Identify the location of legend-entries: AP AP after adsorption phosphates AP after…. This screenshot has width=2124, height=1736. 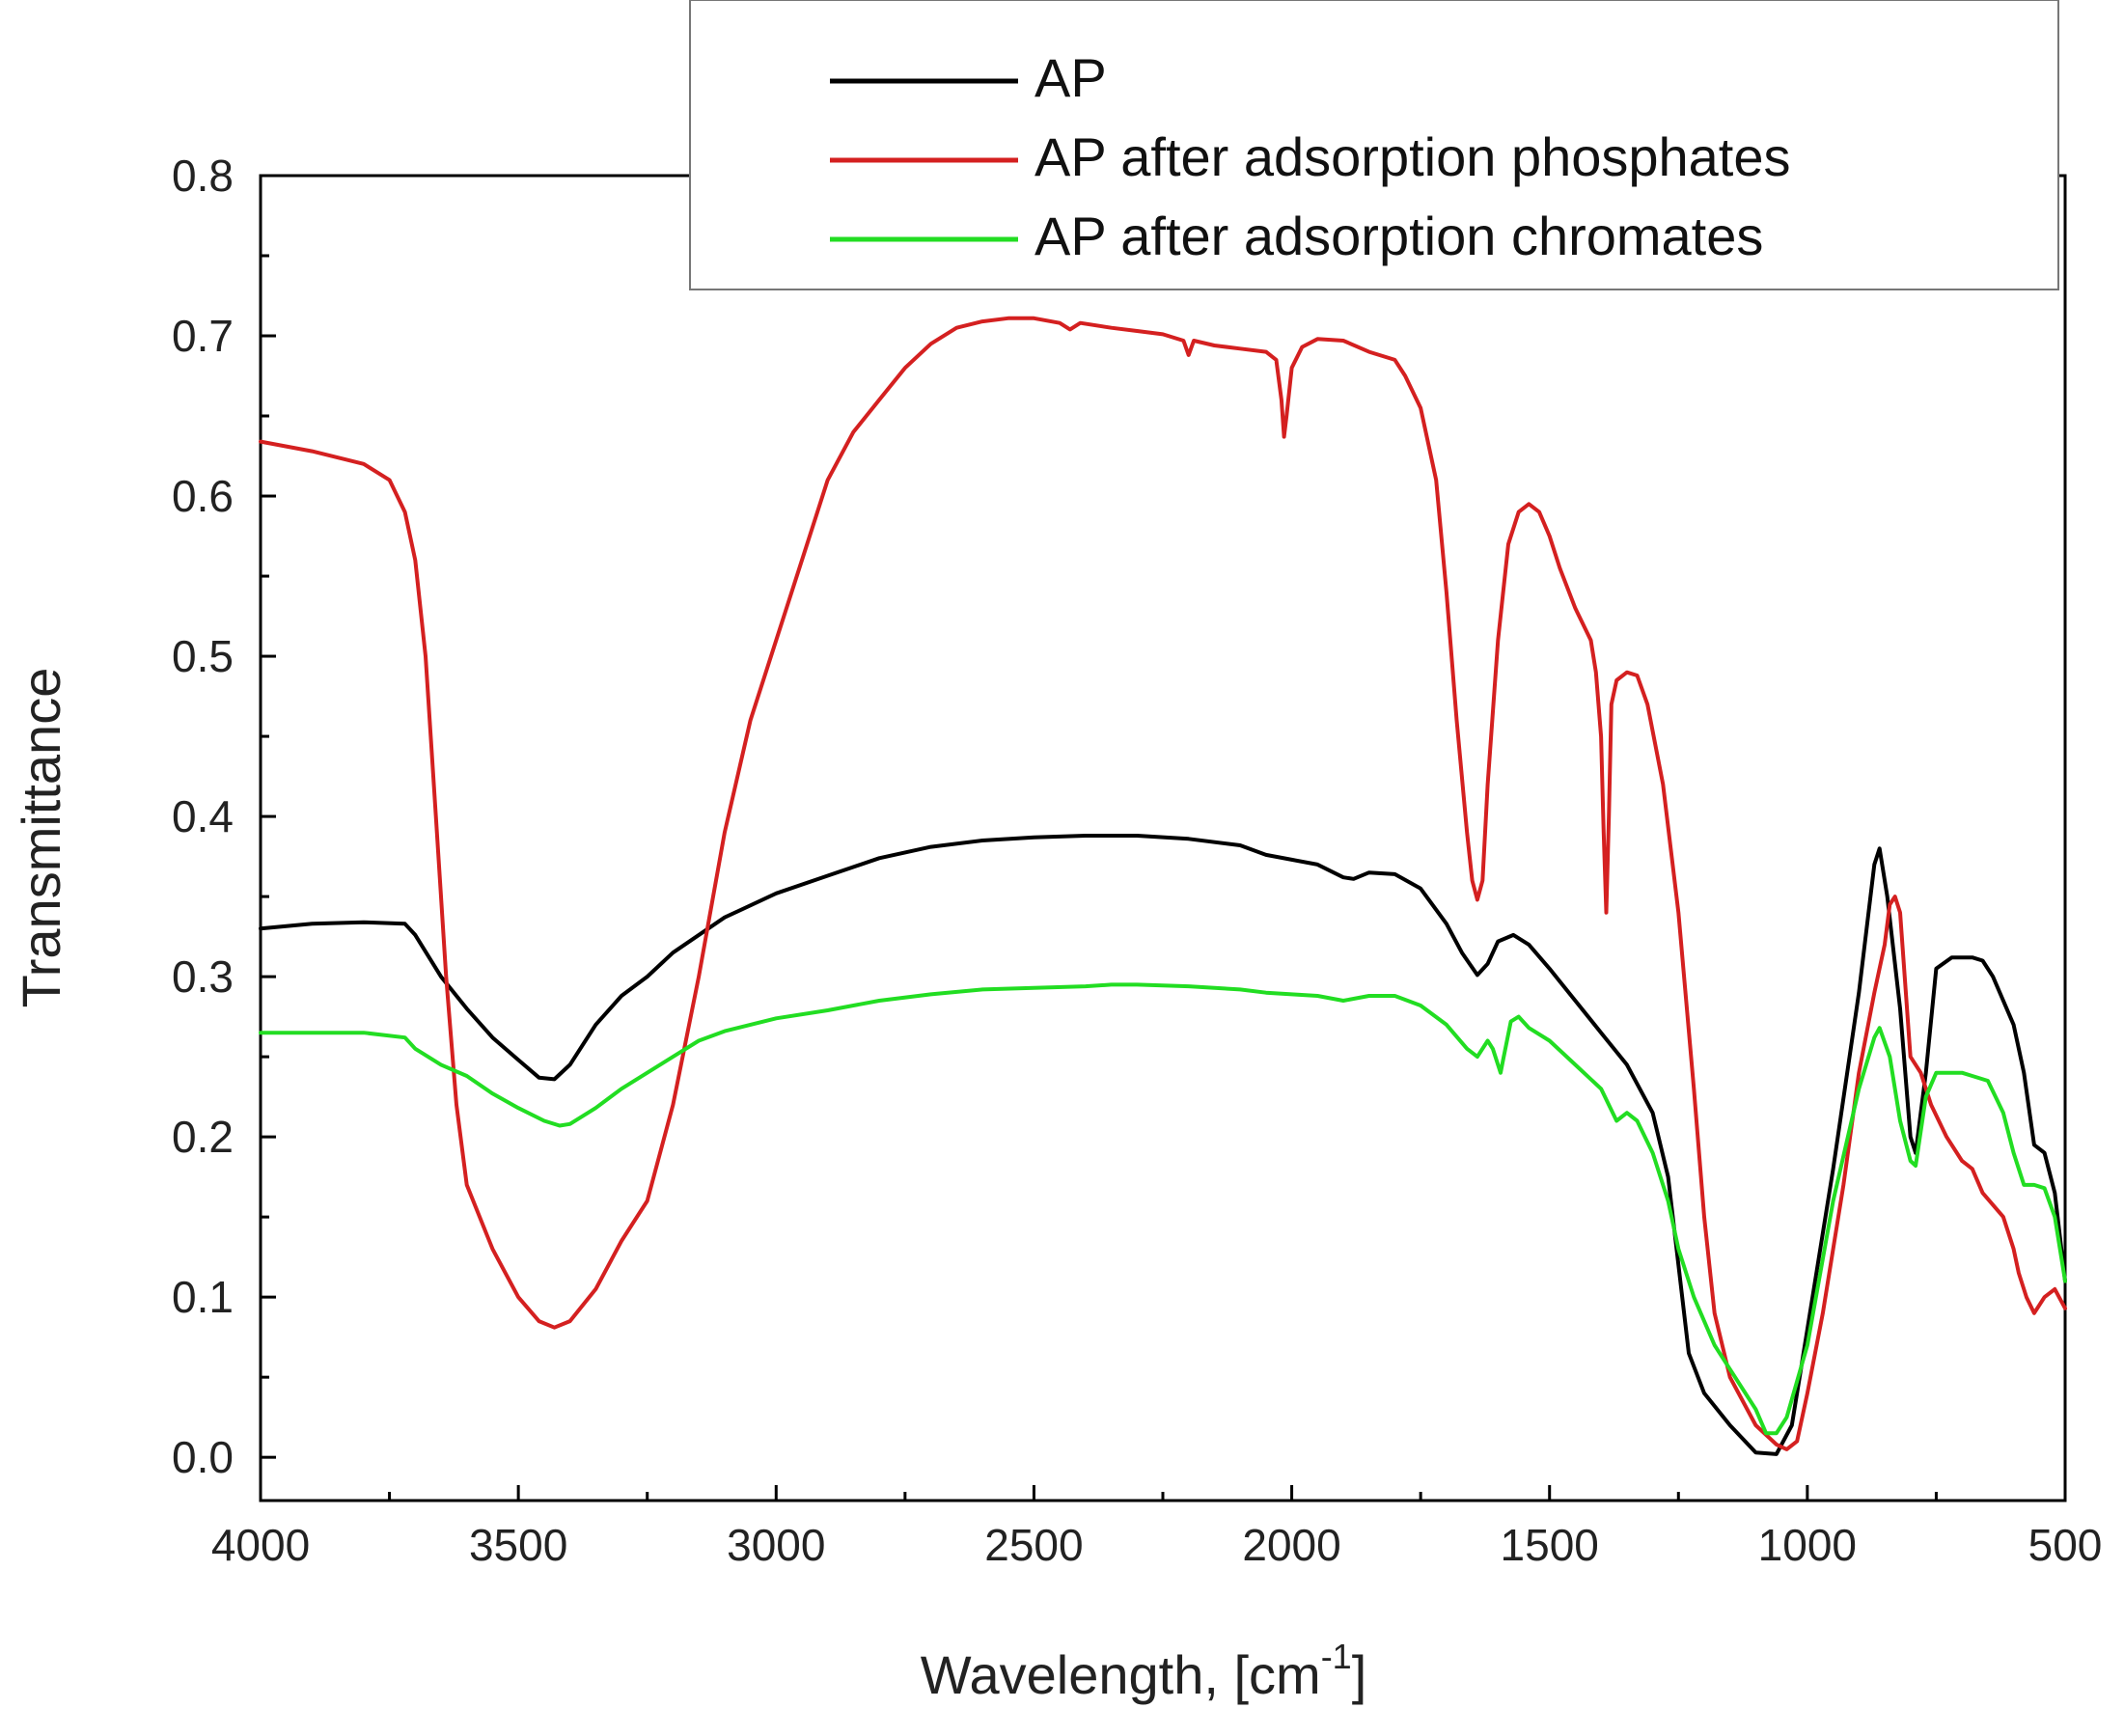
(1311, 156).